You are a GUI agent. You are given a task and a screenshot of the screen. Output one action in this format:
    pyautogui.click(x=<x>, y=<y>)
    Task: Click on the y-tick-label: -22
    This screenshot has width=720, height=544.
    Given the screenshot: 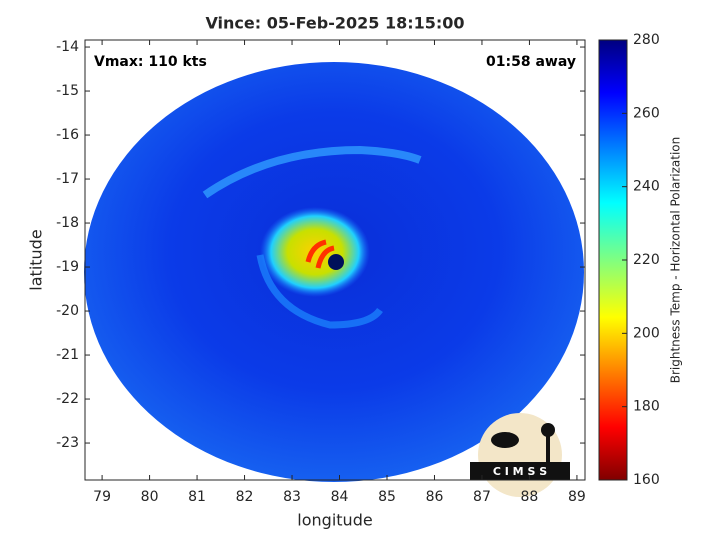 What is the action you would take?
    pyautogui.click(x=67, y=399)
    